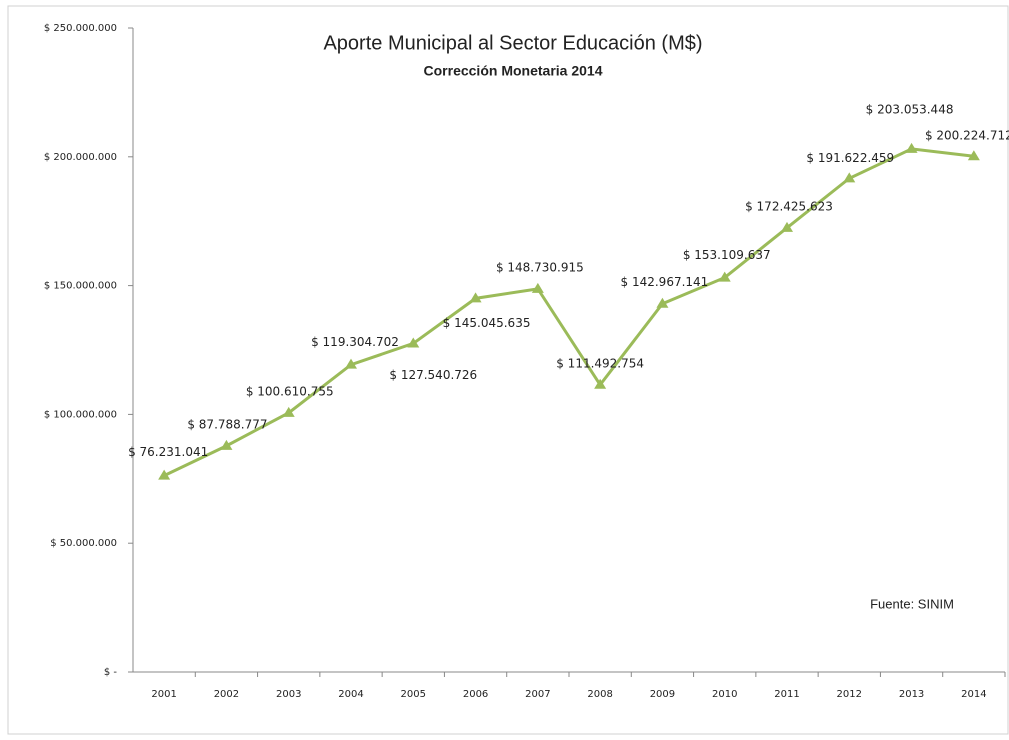  I want to click on x-tick-label: 2001, so click(163, 694).